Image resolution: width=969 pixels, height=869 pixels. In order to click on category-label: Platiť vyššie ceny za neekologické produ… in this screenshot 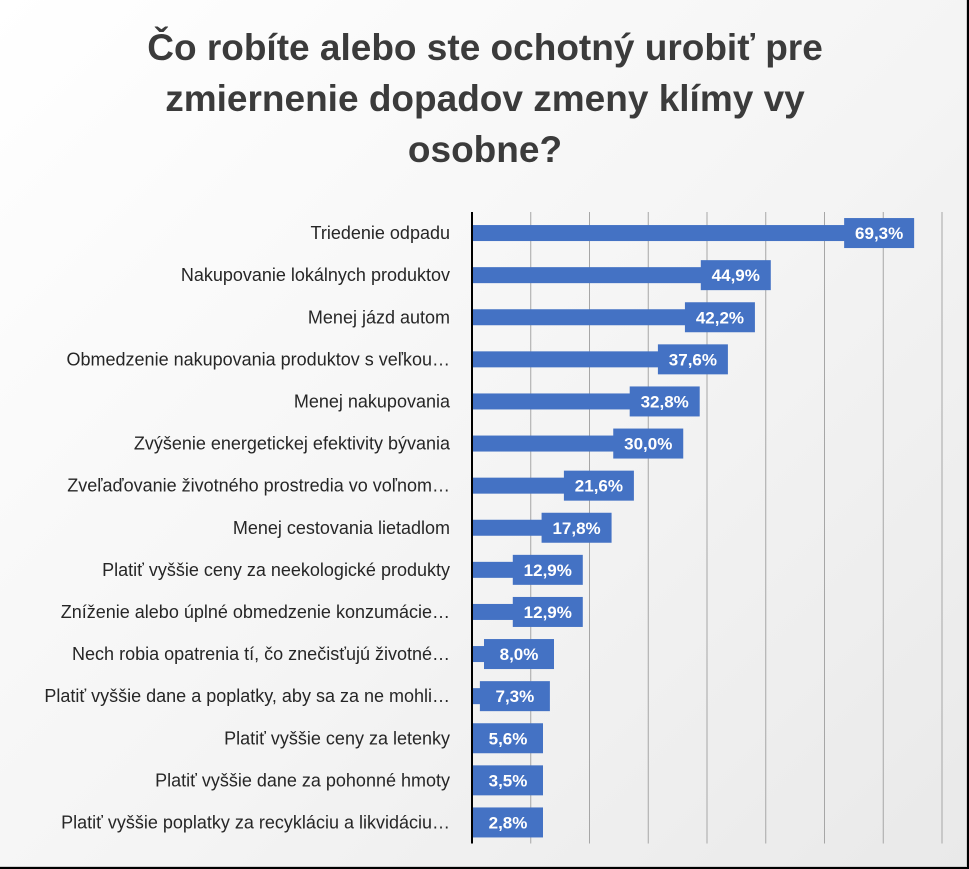, I will do `click(276, 570)`.